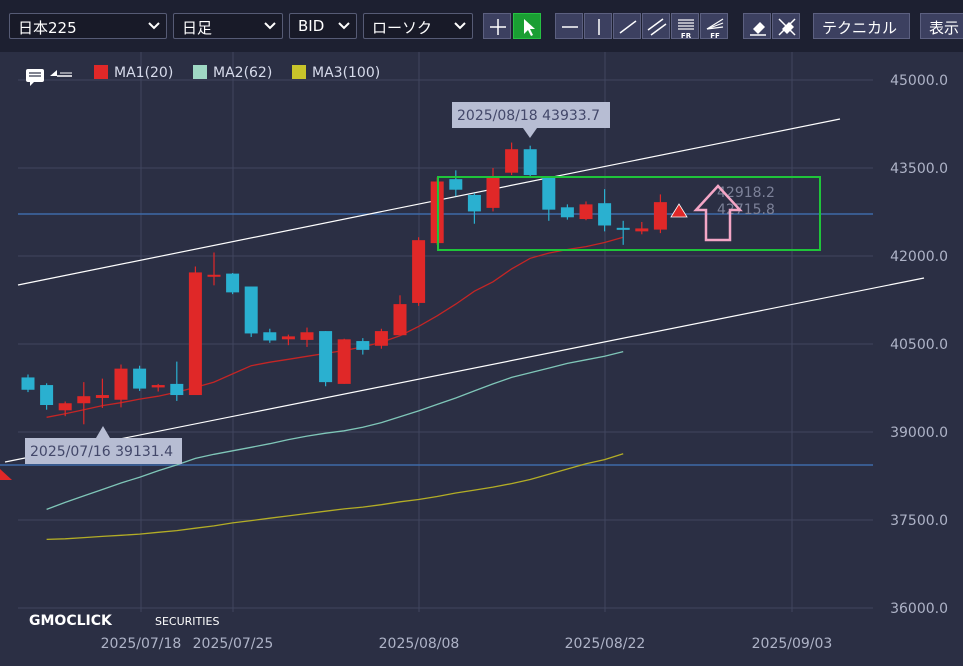  Describe the element at coordinates (714, 26) in the screenshot. I see `fibonacci-fan-button: FF` at that location.